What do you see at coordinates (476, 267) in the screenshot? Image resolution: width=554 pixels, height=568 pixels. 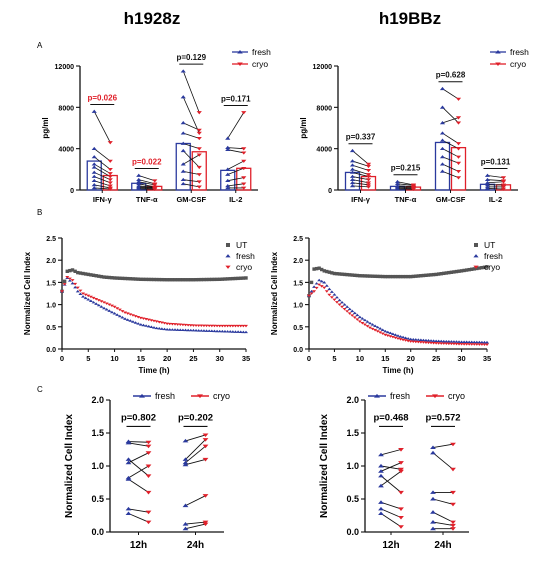 I see `legend-marker-cryo` at bounding box center [476, 267].